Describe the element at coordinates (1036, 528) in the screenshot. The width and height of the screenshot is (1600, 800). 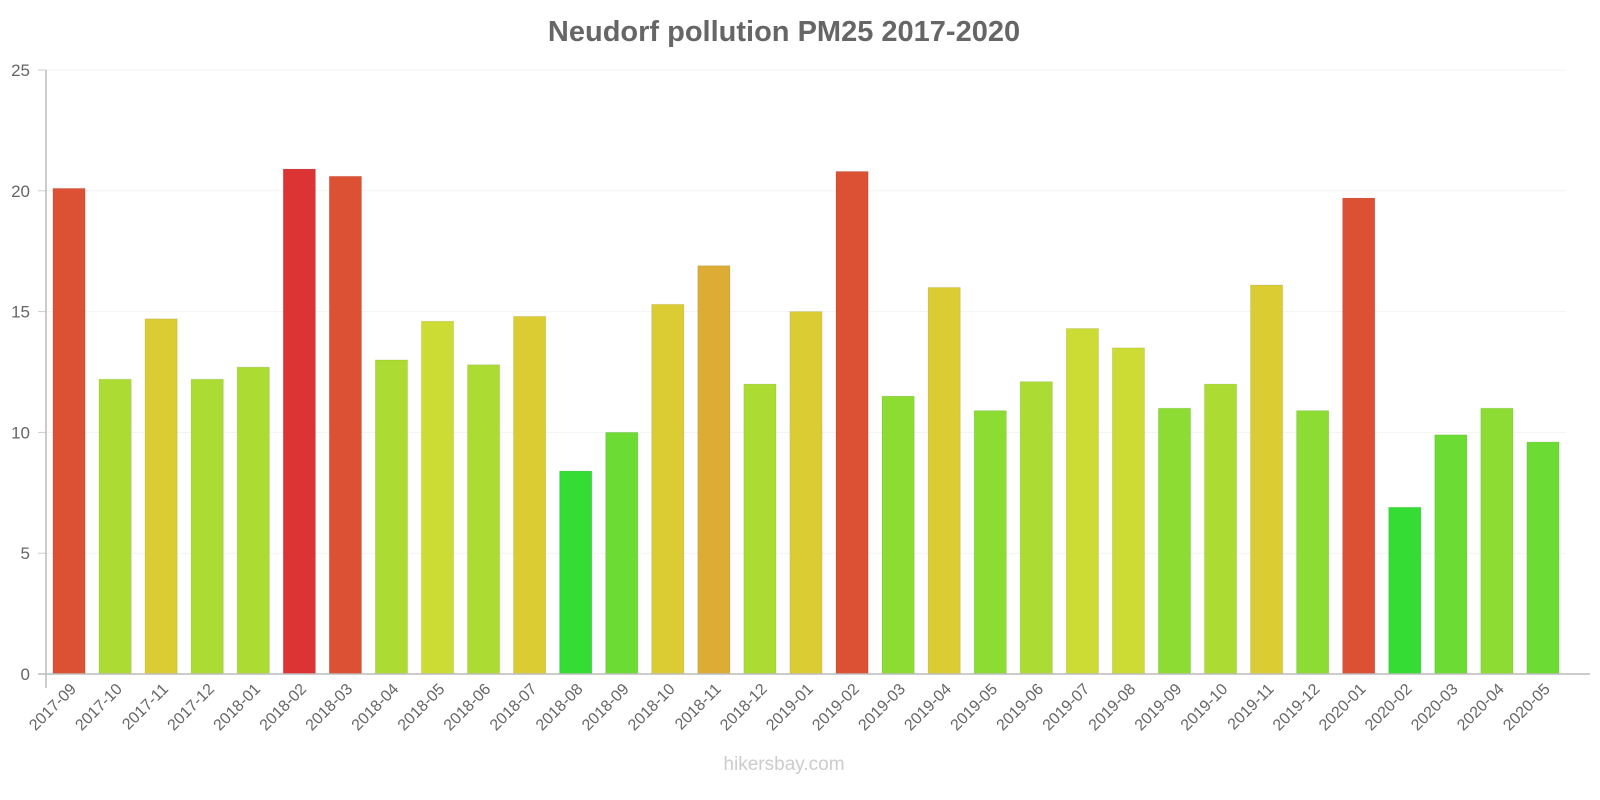
I see `bar: 2019-06: 12.1` at that location.